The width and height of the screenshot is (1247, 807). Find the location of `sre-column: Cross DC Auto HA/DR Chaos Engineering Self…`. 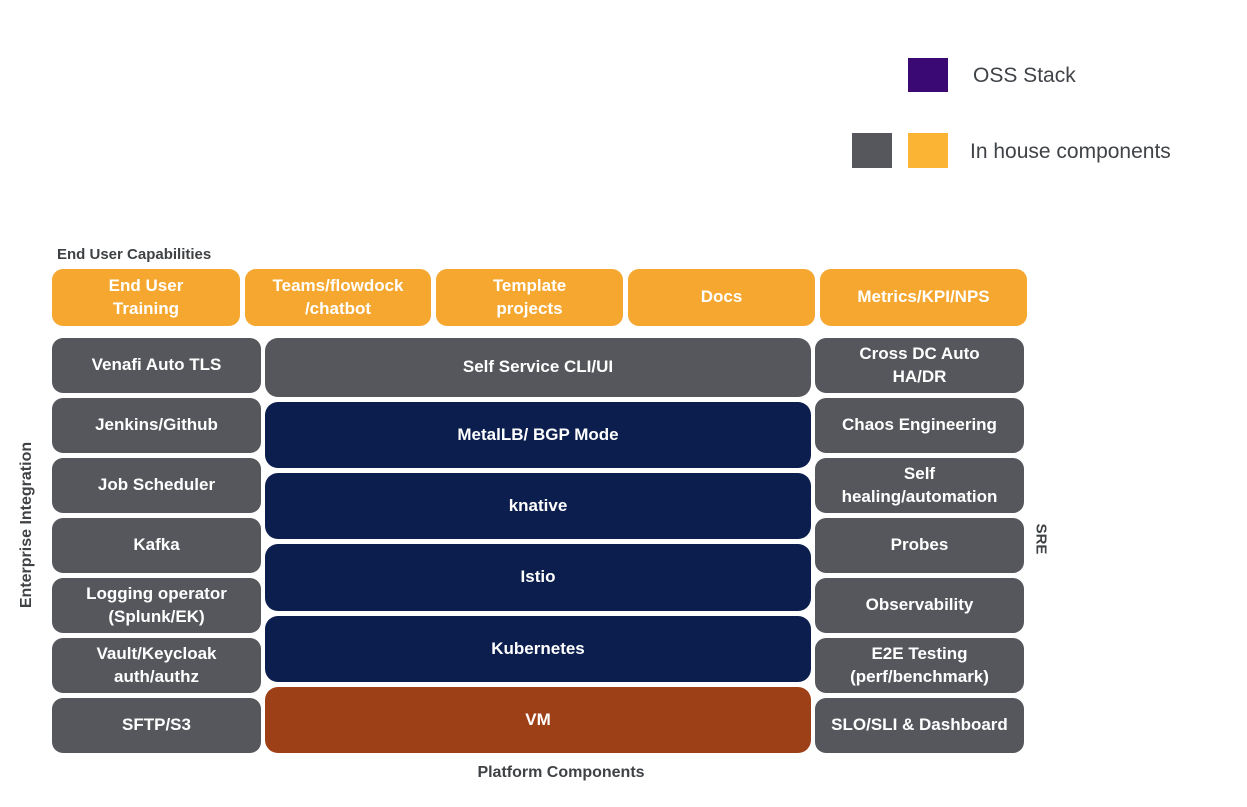

sre-column: Cross DC Auto HA/DR Chaos Engineering Self… is located at coordinates (919, 545).